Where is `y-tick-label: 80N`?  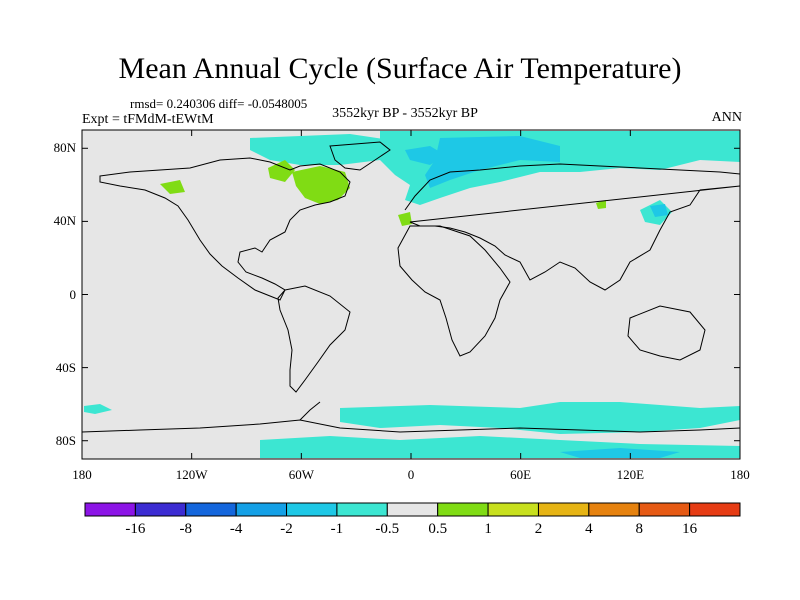
y-tick-label: 80N is located at coordinates (64, 148).